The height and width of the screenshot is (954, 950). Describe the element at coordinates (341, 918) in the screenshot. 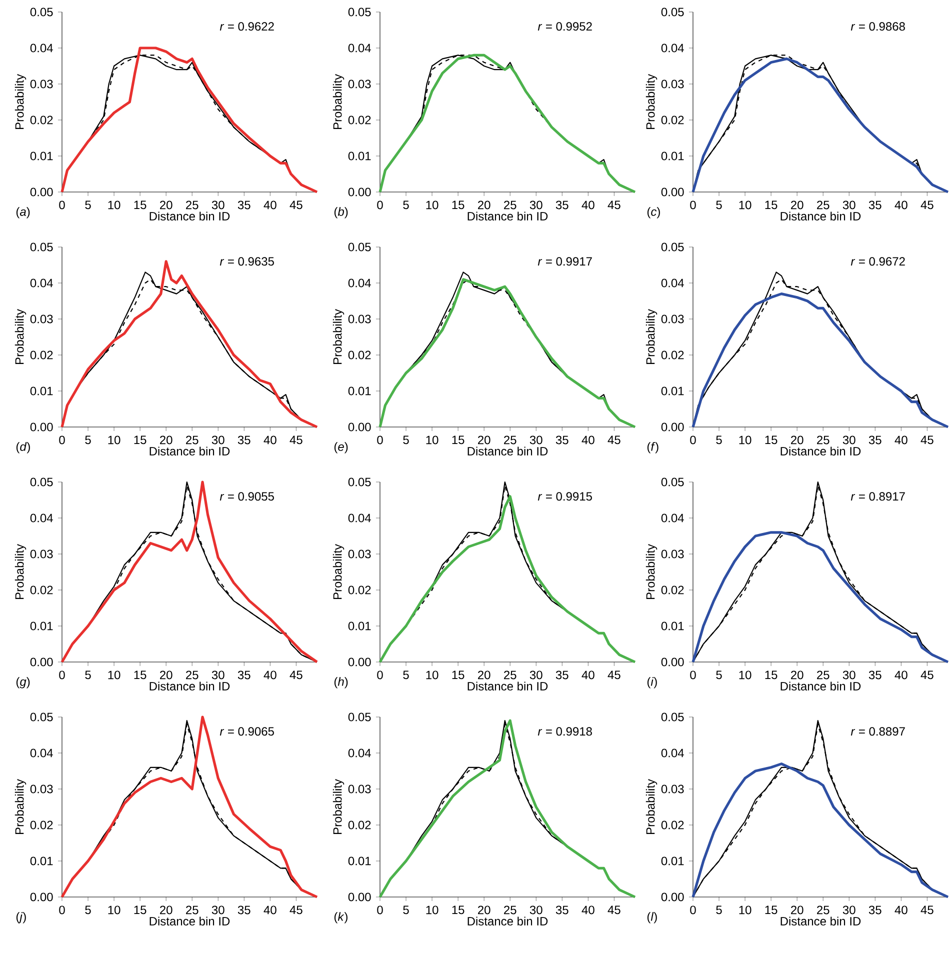

I see `text: (k)` at that location.